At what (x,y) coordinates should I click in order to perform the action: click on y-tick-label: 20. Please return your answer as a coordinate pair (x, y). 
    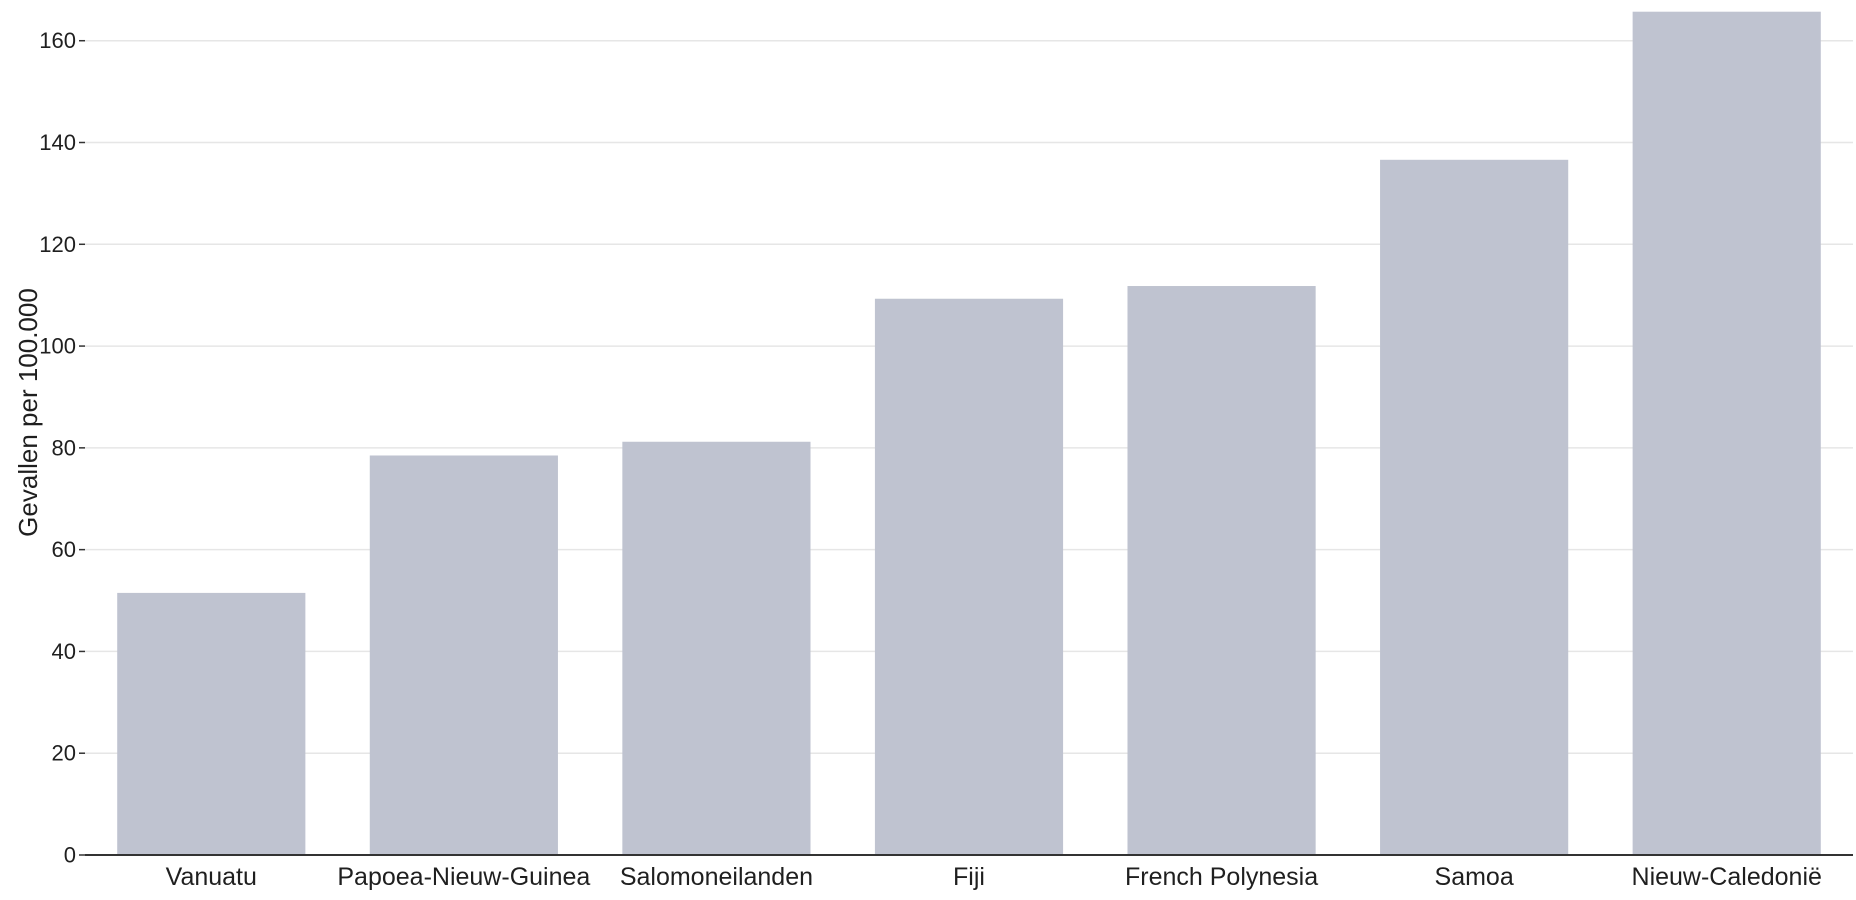
    Looking at the image, I should click on (64, 753).